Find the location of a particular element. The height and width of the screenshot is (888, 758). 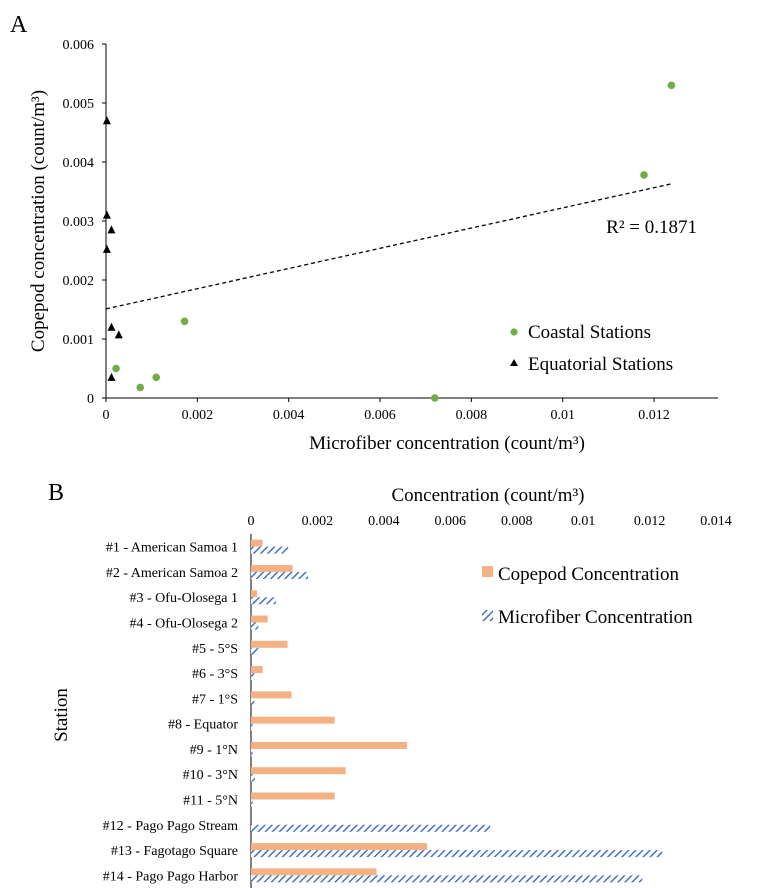

station-label: #8 - Equator is located at coordinates (203, 725).